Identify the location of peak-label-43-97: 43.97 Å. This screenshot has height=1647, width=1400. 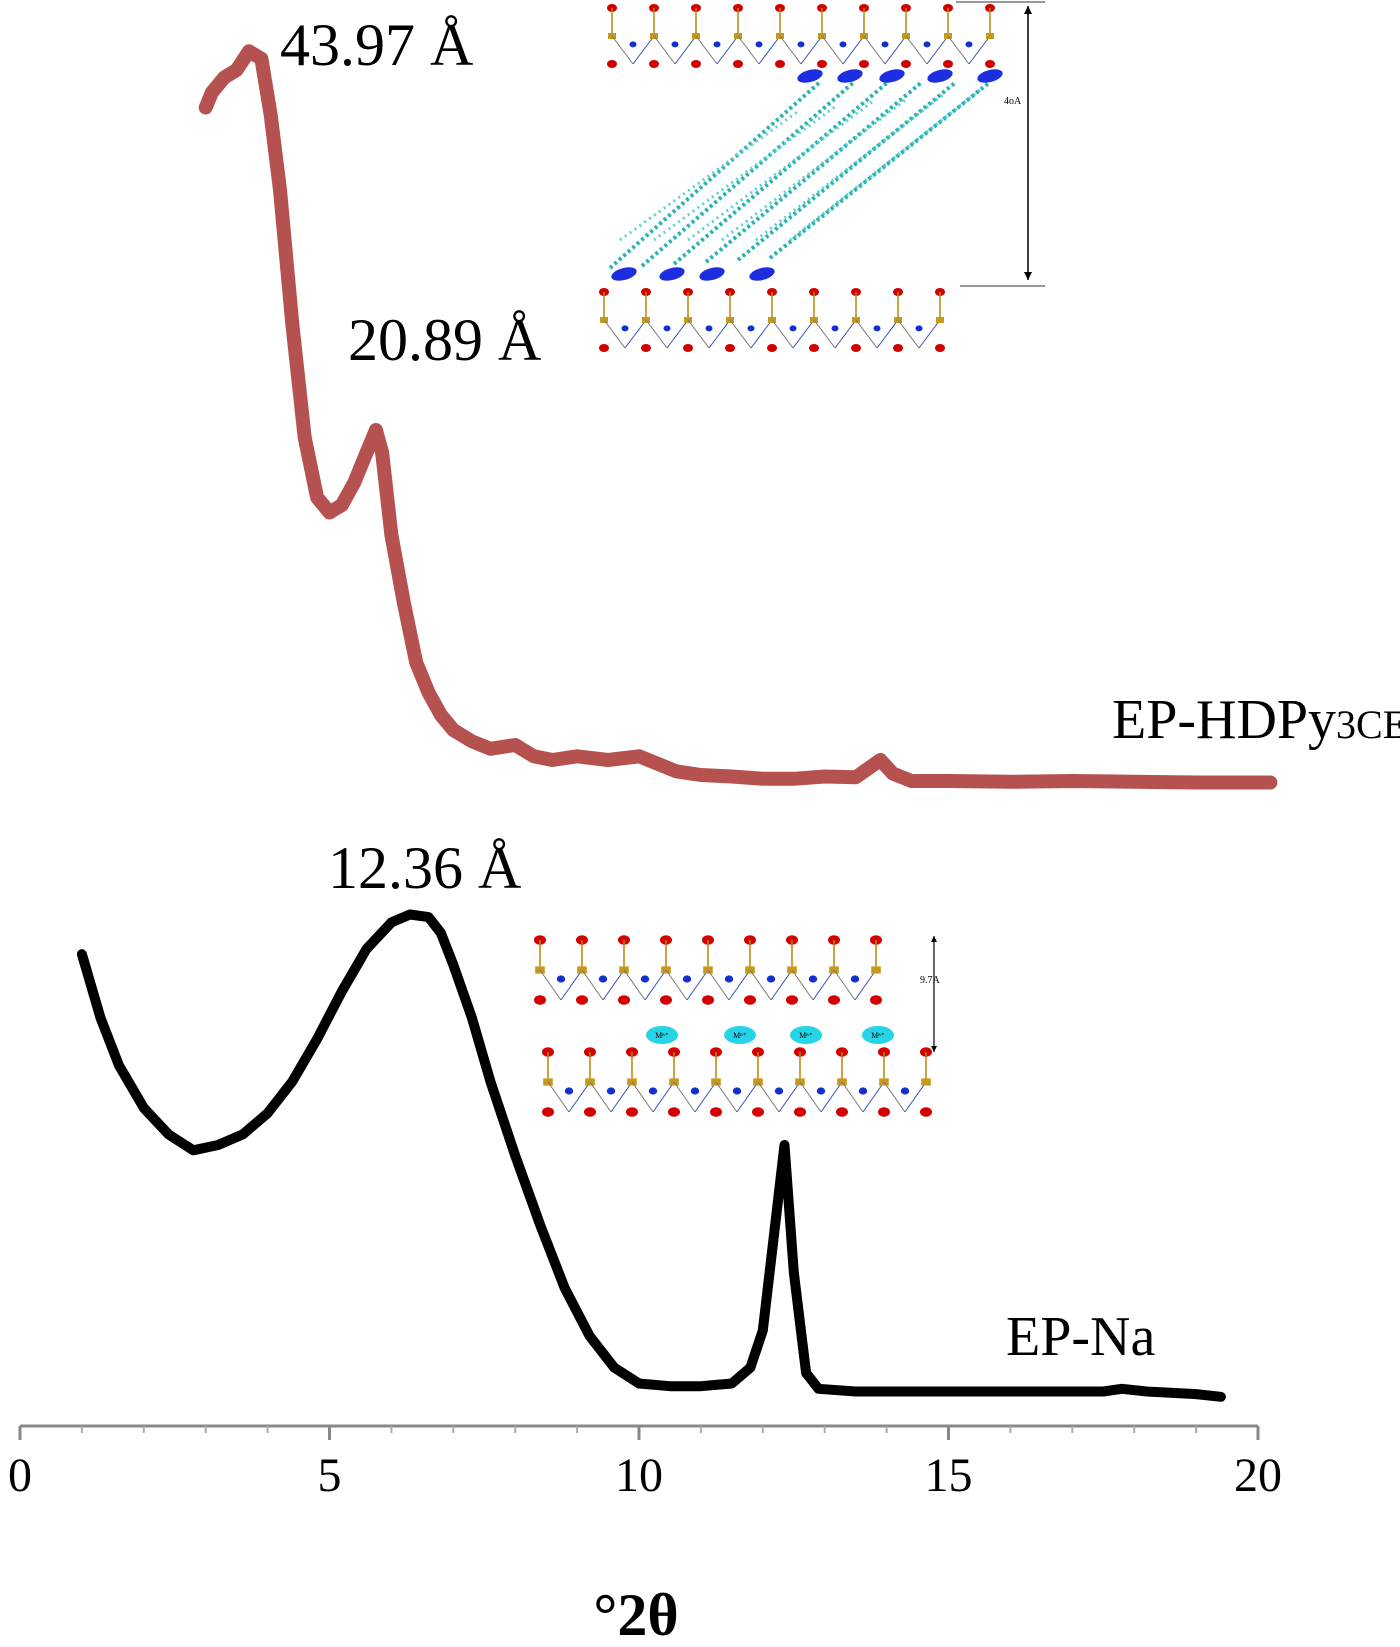
(376, 45).